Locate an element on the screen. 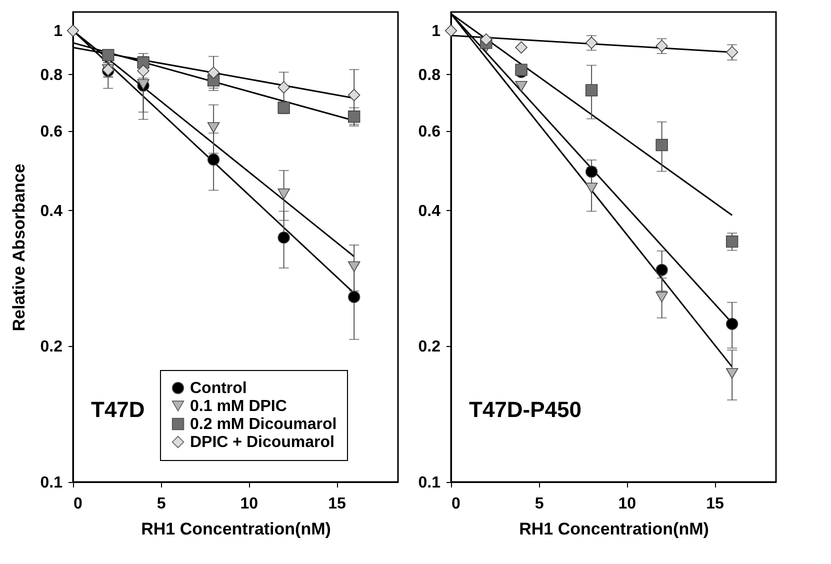  legend-label: 0.2 mM Dicoumarol is located at coordinates (263, 424).